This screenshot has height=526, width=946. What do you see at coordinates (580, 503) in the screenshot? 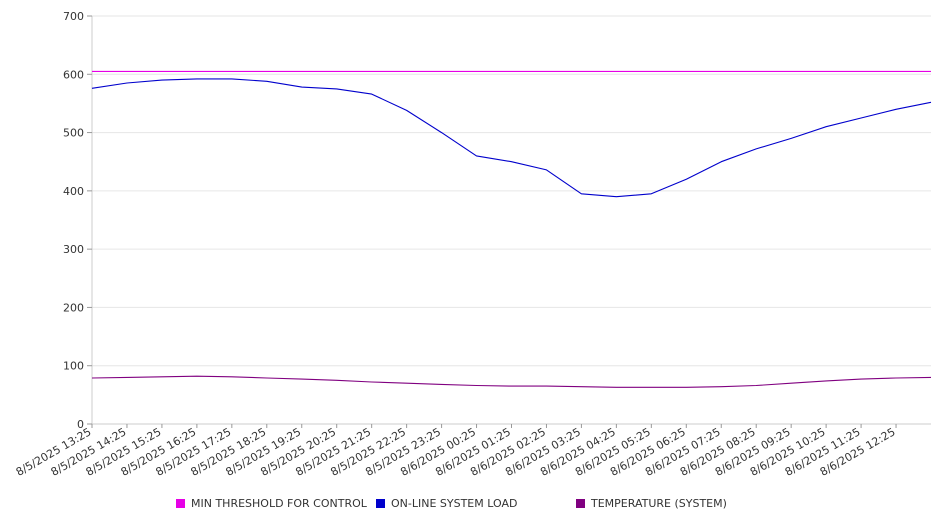
I see `legend-swatch-temperature` at bounding box center [580, 503].